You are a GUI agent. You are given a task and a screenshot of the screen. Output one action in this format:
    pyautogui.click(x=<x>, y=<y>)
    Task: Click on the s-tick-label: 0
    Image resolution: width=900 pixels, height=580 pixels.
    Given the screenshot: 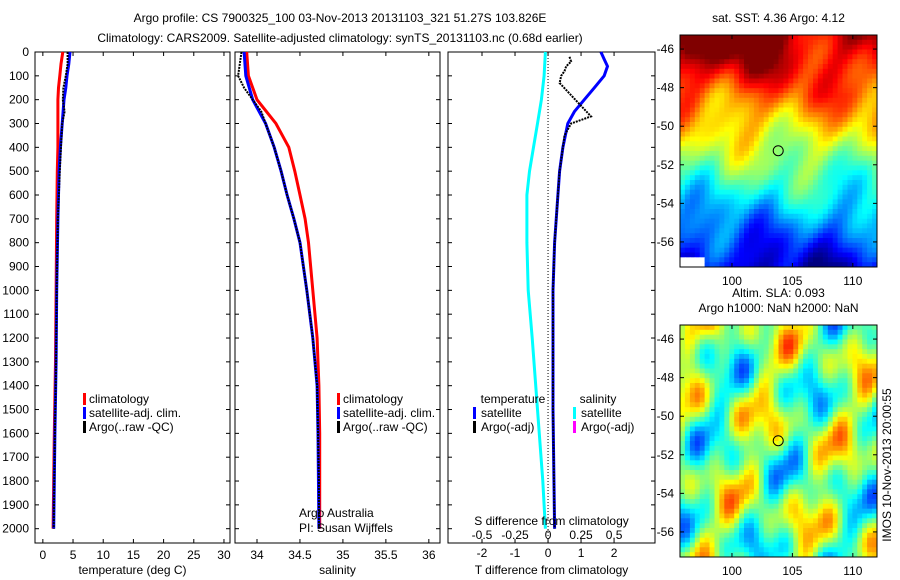 What is the action you would take?
    pyautogui.click(x=548, y=535)
    